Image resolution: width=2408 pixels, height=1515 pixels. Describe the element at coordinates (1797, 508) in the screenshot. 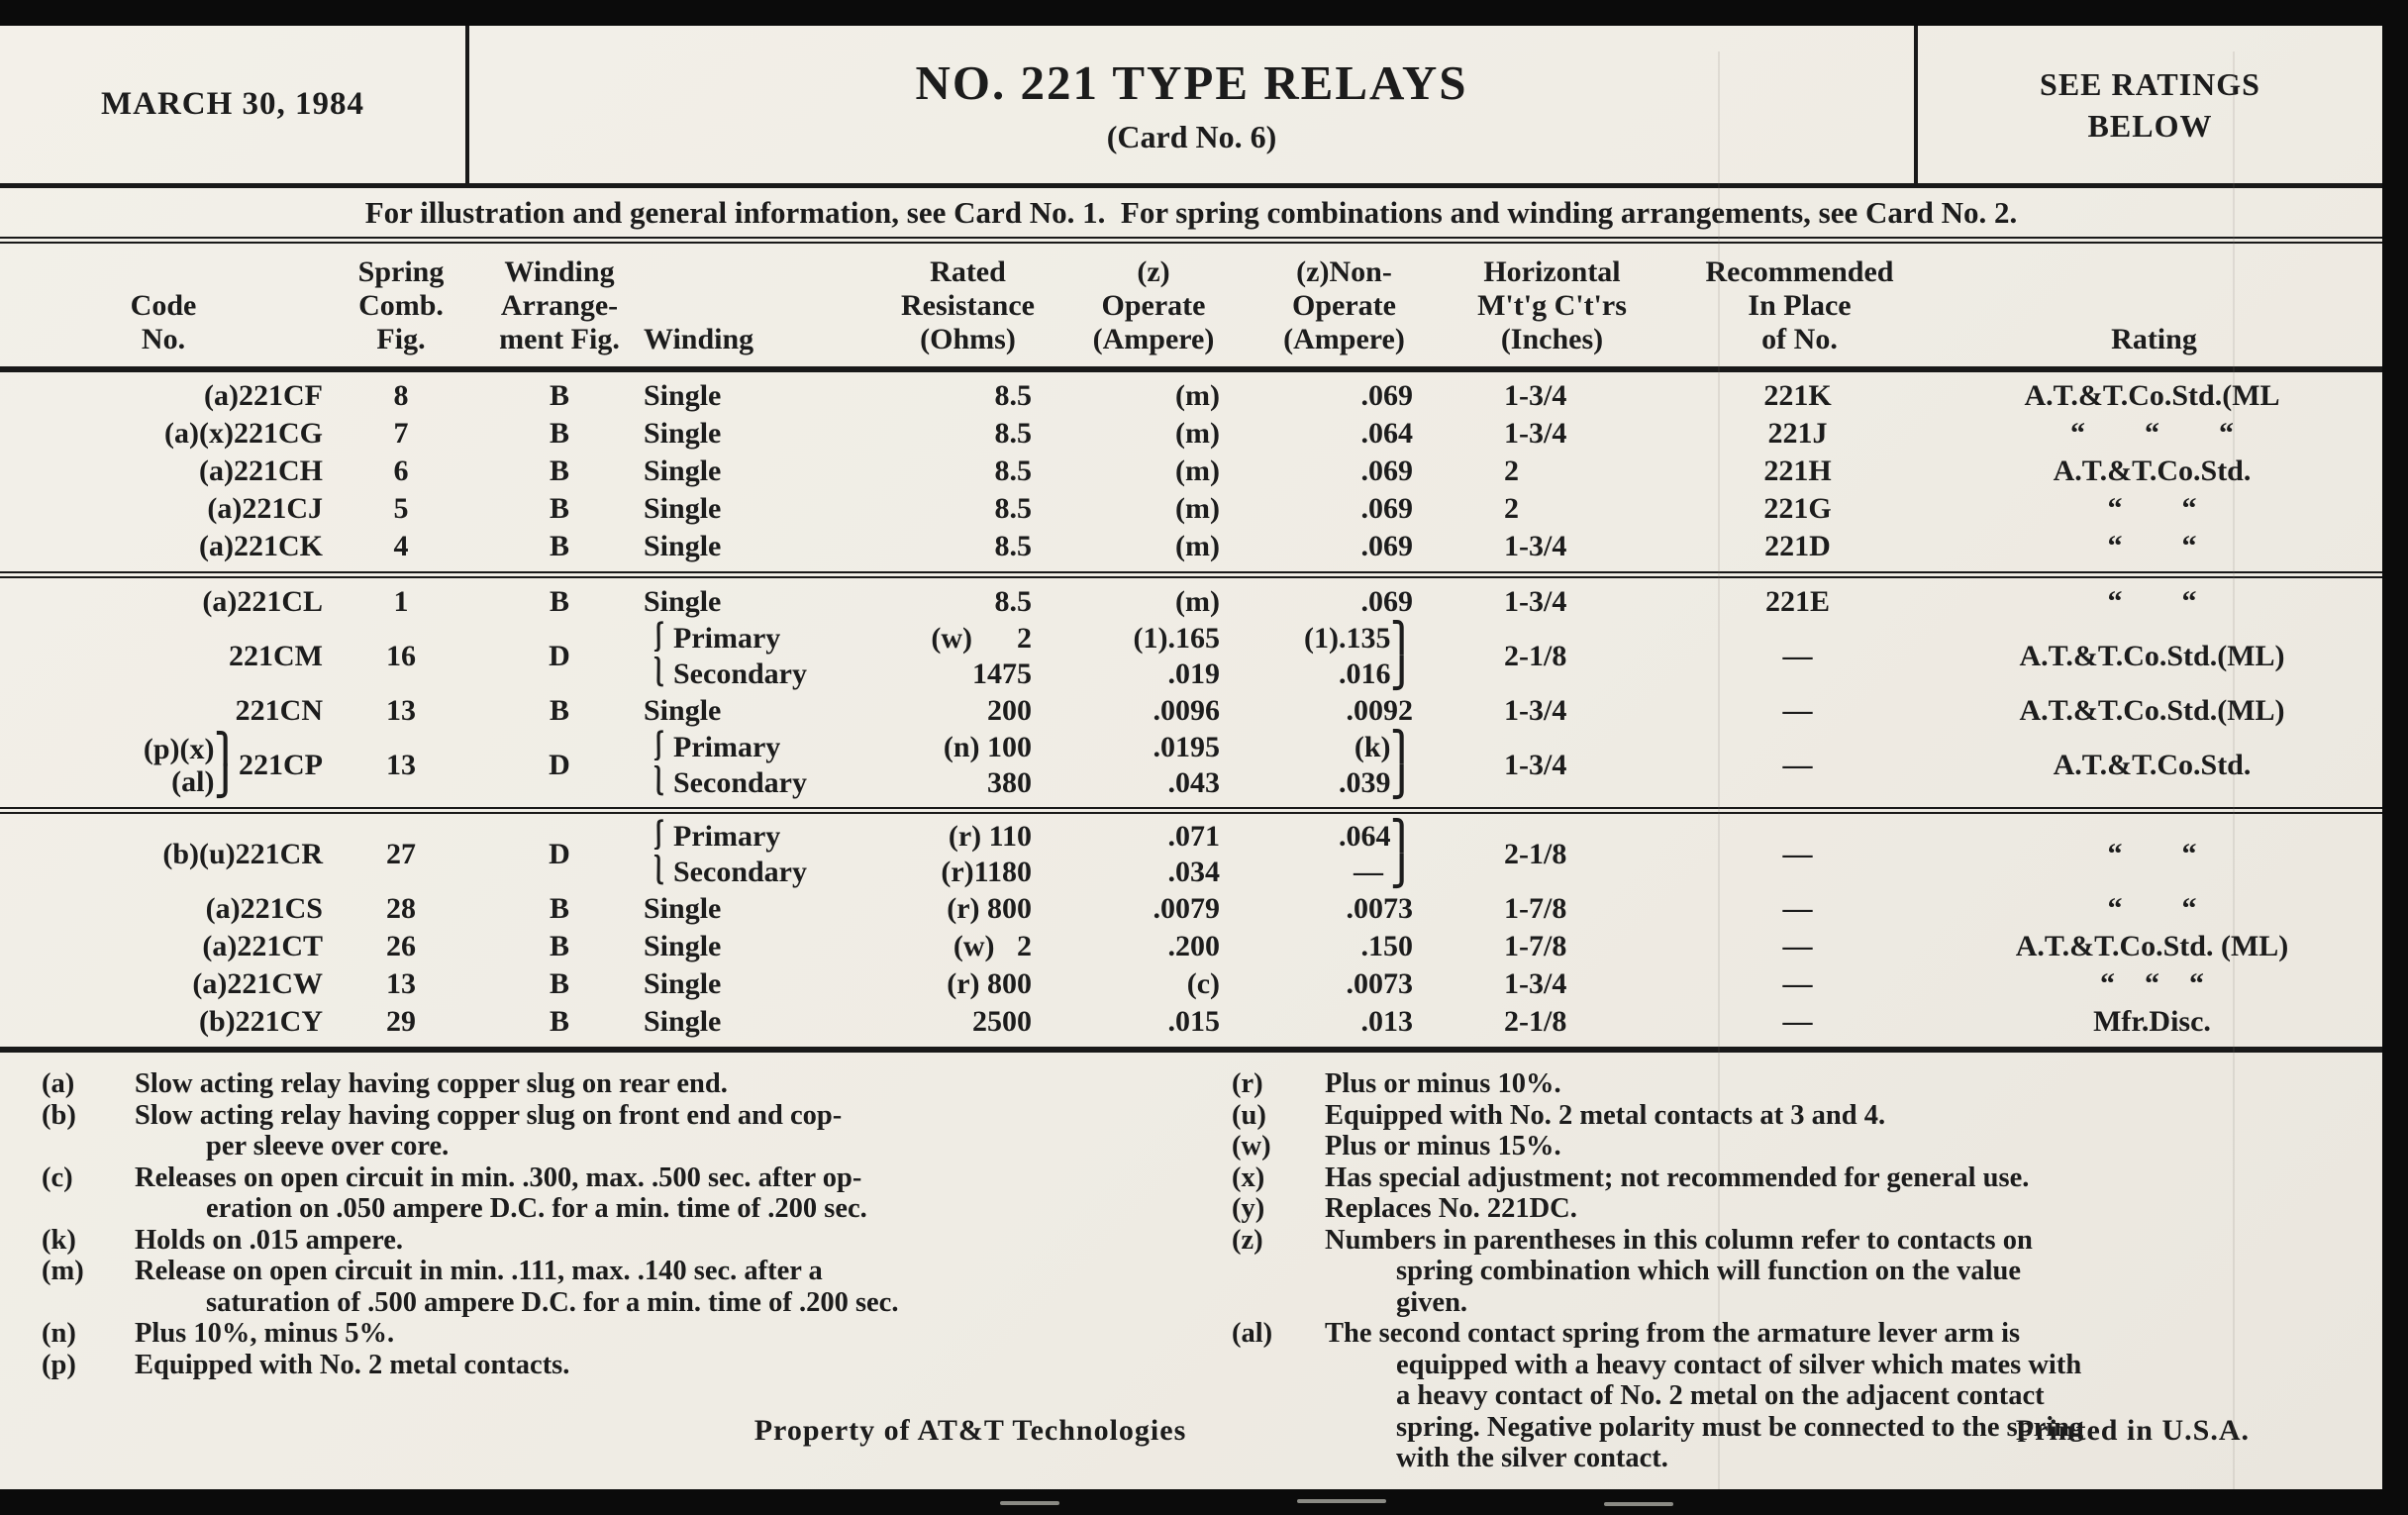

I see `recommended-cell: 221G` at that location.